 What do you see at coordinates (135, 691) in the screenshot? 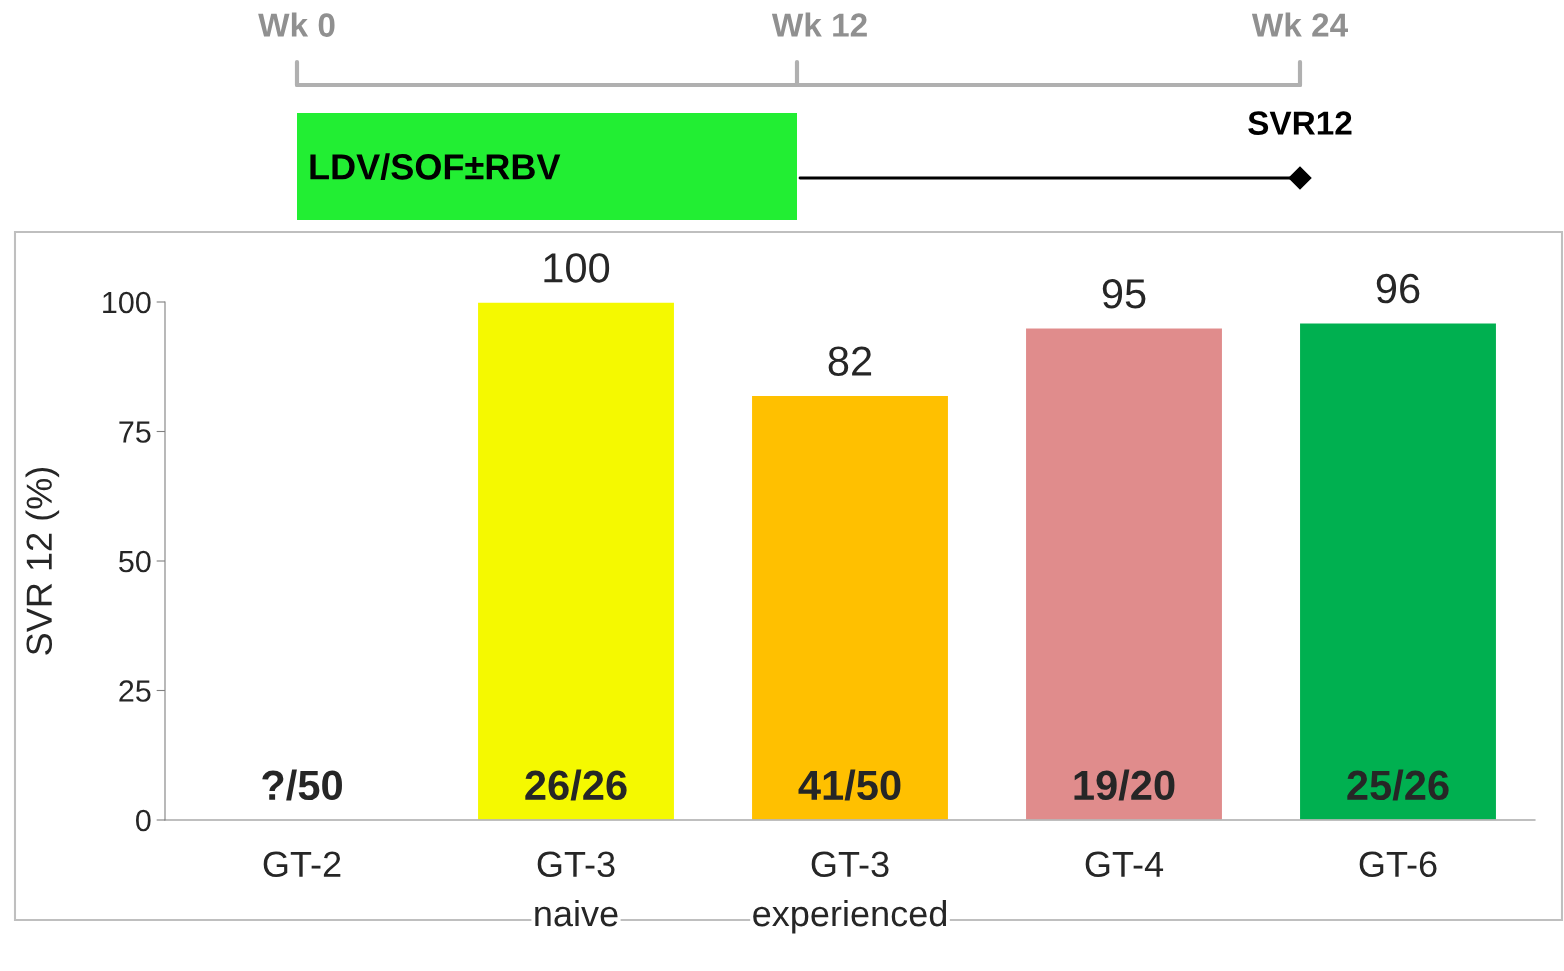
I see `y-tick-label: 25` at bounding box center [135, 691].